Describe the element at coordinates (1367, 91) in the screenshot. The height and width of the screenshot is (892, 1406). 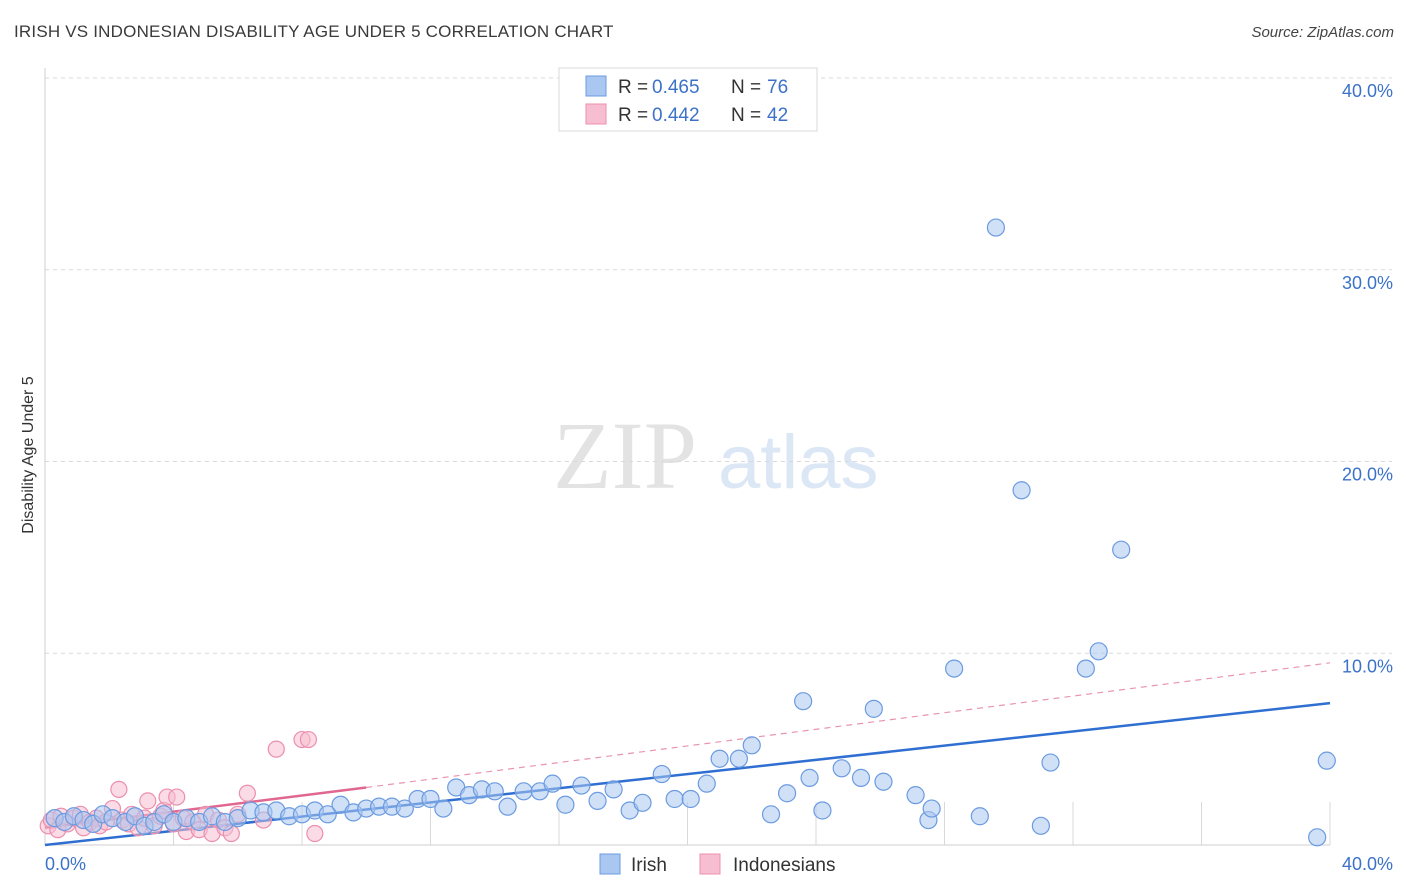
I see `y-tick-label: 40.0%` at that location.